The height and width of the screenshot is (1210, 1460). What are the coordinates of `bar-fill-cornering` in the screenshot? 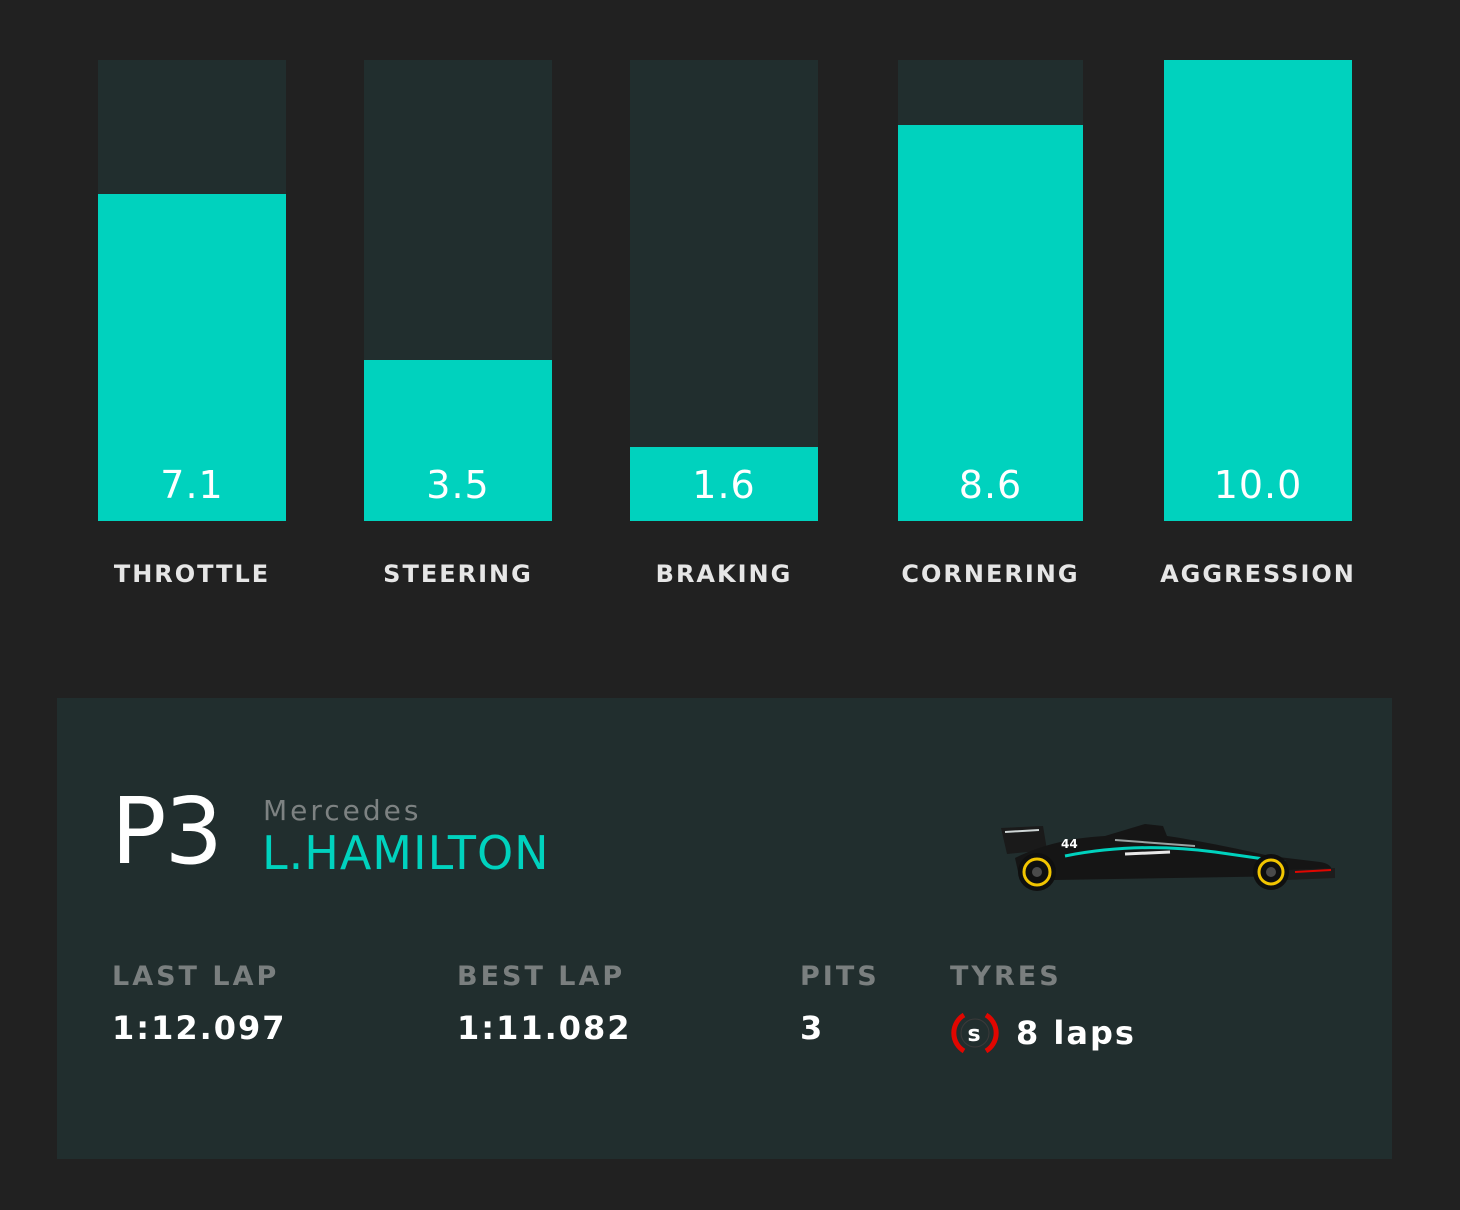 It's located at (990, 322).